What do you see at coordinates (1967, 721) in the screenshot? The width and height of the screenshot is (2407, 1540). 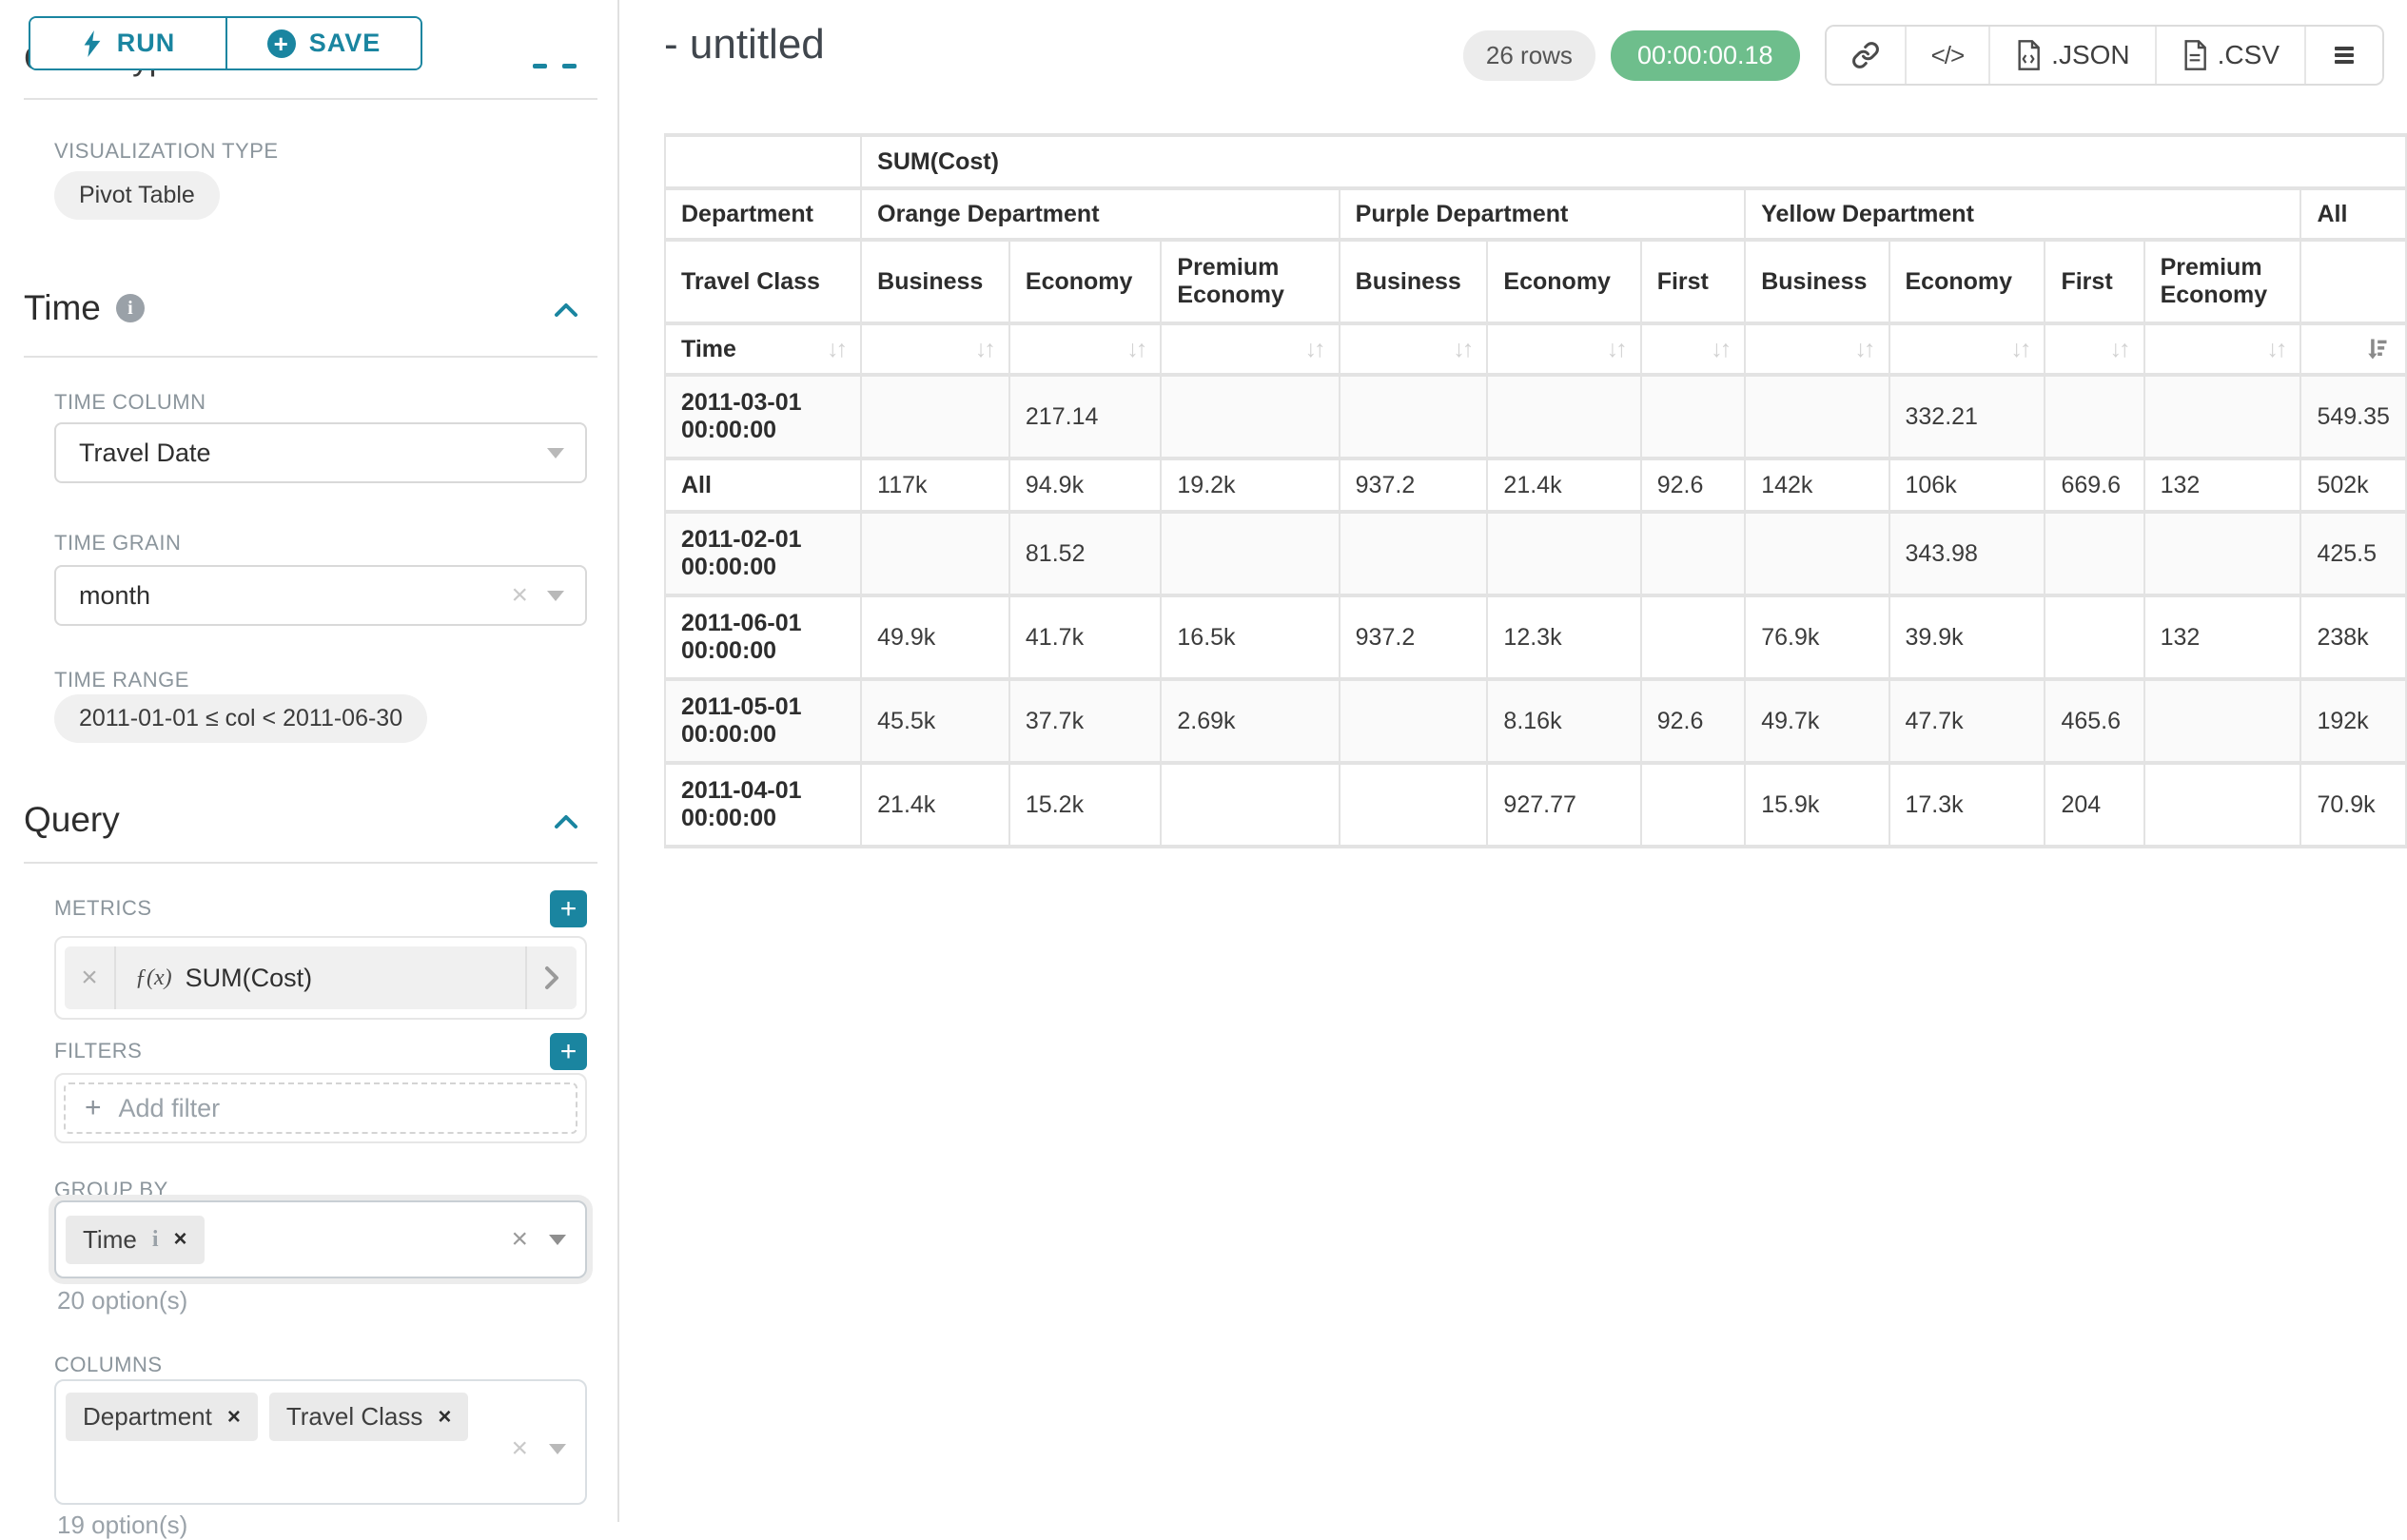 I see `value-cell: 47.7k` at bounding box center [1967, 721].